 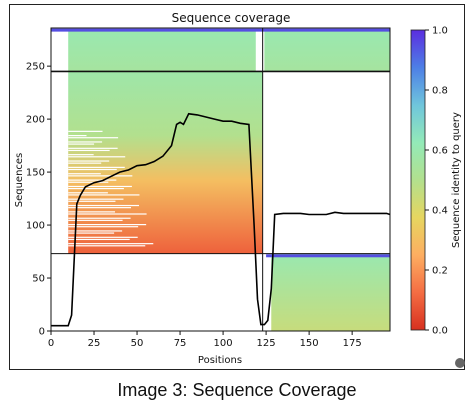 What do you see at coordinates (35, 173) in the screenshot?
I see `y-tick-label: 150` at bounding box center [35, 173].